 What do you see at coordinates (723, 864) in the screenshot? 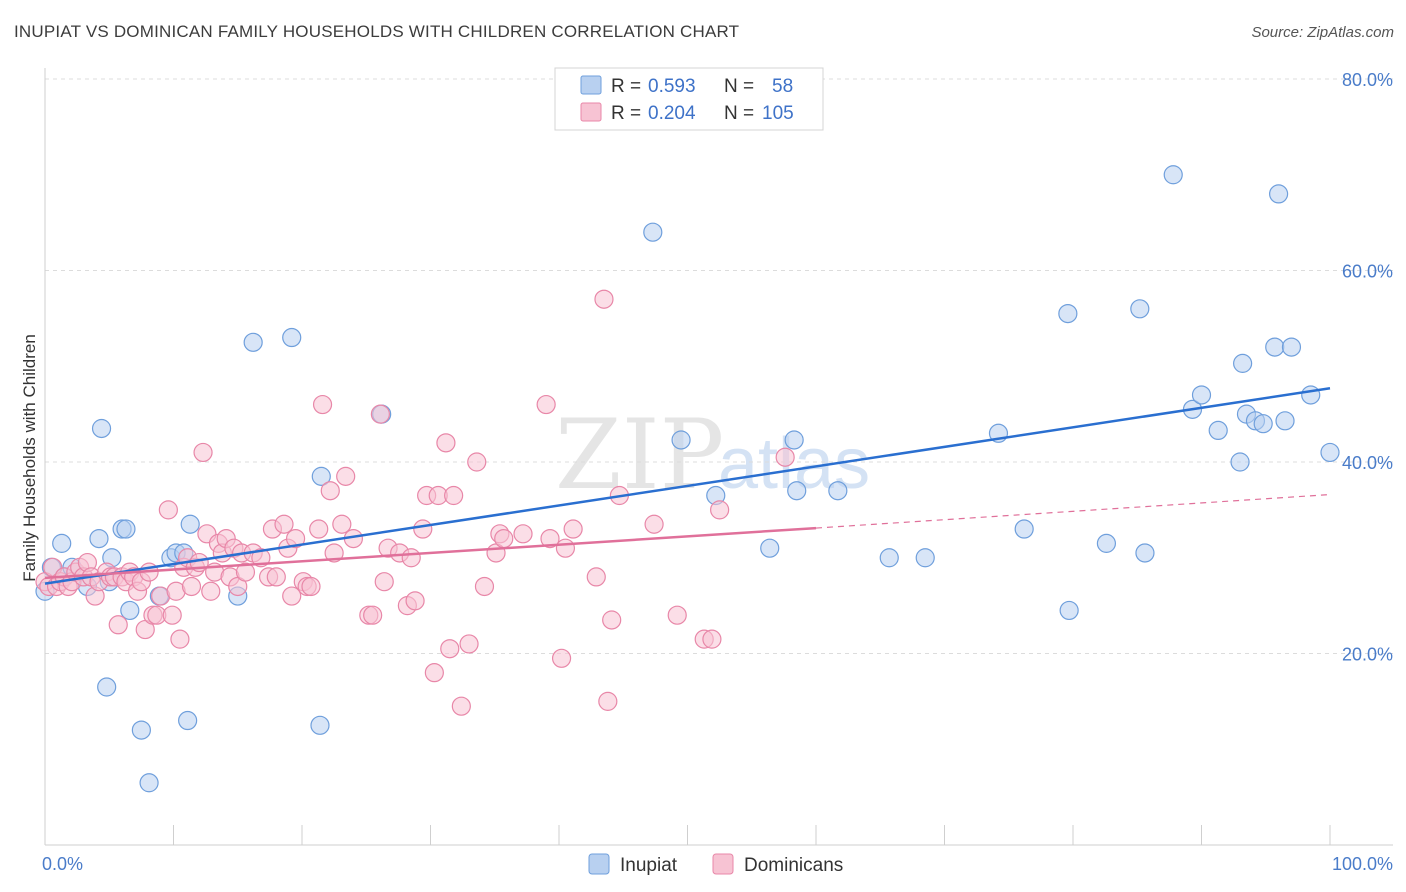
I see `bottom-legend-swatch-dominicans` at bounding box center [723, 864].